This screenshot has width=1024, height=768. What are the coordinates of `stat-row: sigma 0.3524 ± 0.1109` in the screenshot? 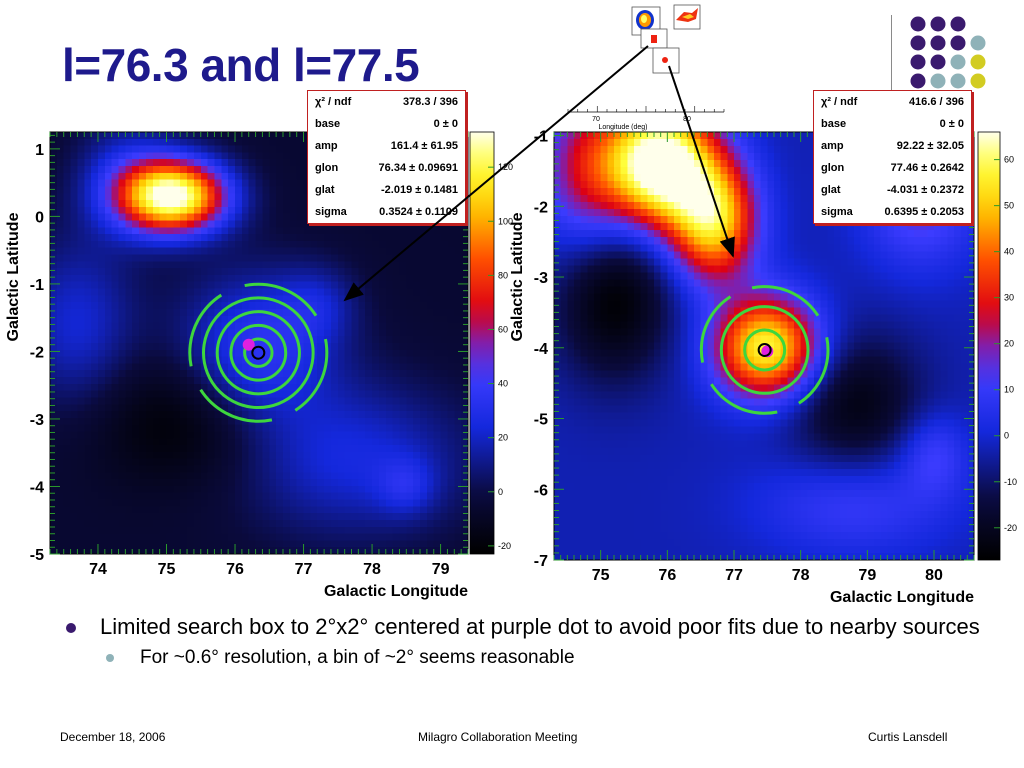 It's located at (386, 212).